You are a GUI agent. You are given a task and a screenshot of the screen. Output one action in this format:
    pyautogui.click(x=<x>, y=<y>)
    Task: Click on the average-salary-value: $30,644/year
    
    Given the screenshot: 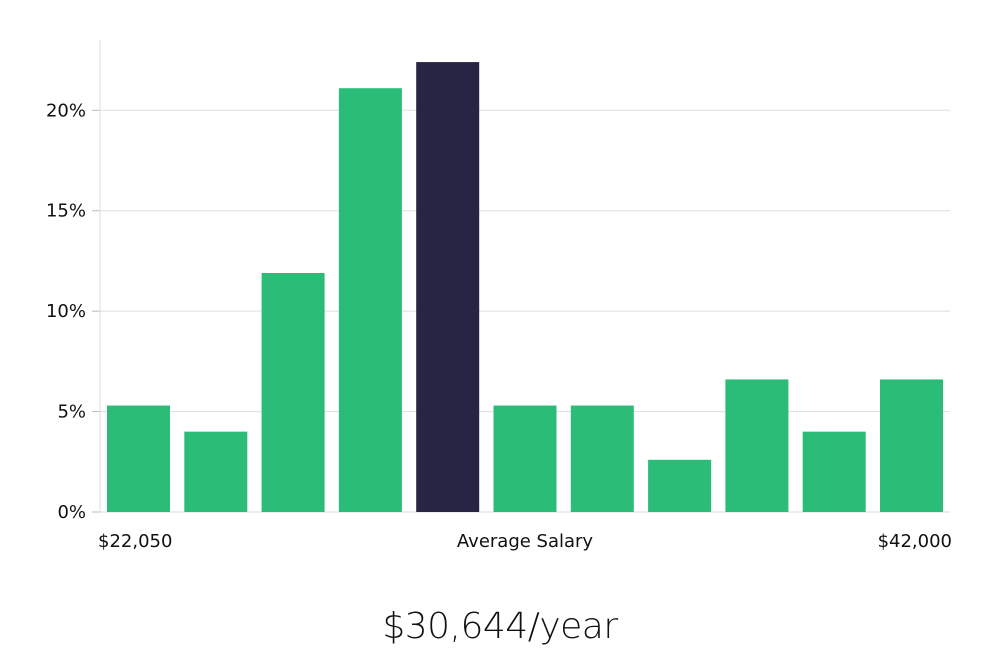 What is the action you would take?
    pyautogui.click(x=500, y=626)
    